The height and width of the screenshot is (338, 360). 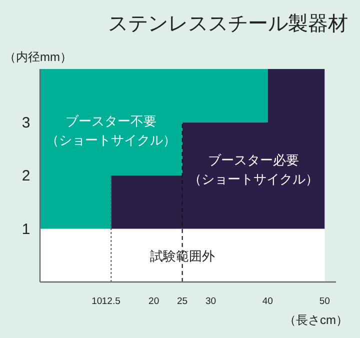 What do you see at coordinates (182, 256) in the screenshot?
I see `series-label: 試験範囲外` at bounding box center [182, 256].